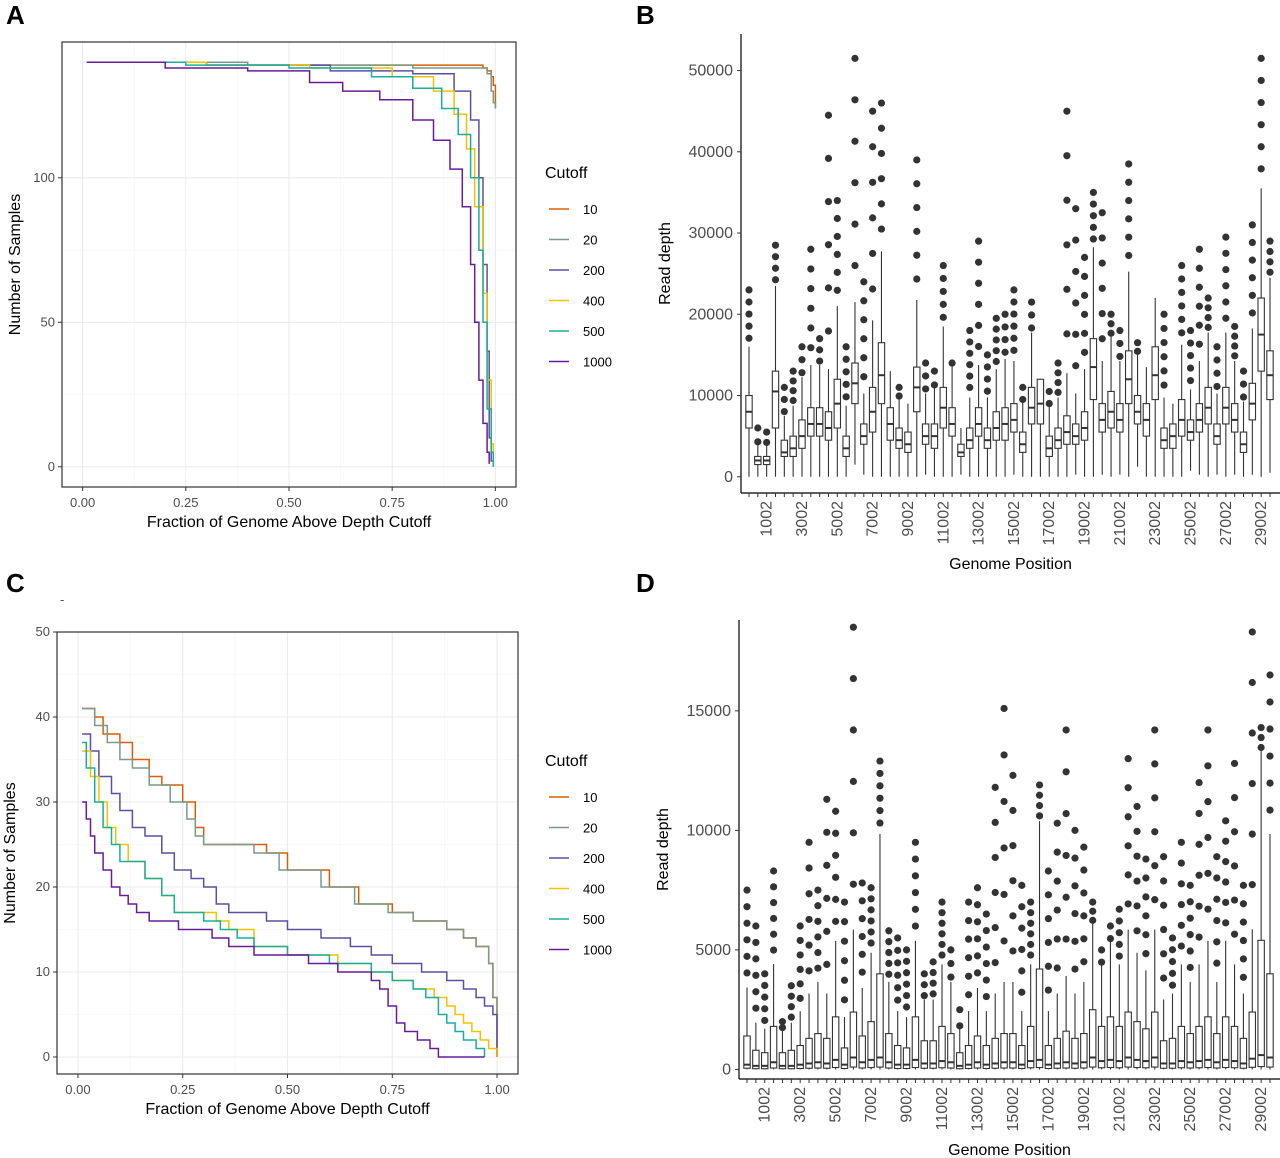 The width and height of the screenshot is (1280, 1158). What do you see at coordinates (709, 830) in the screenshot?
I see `y-tick-label: 10000` at bounding box center [709, 830].